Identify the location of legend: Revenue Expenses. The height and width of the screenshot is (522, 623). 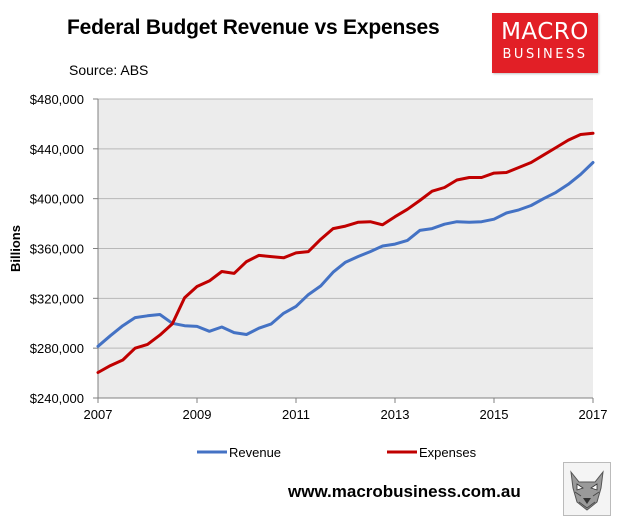
(337, 452).